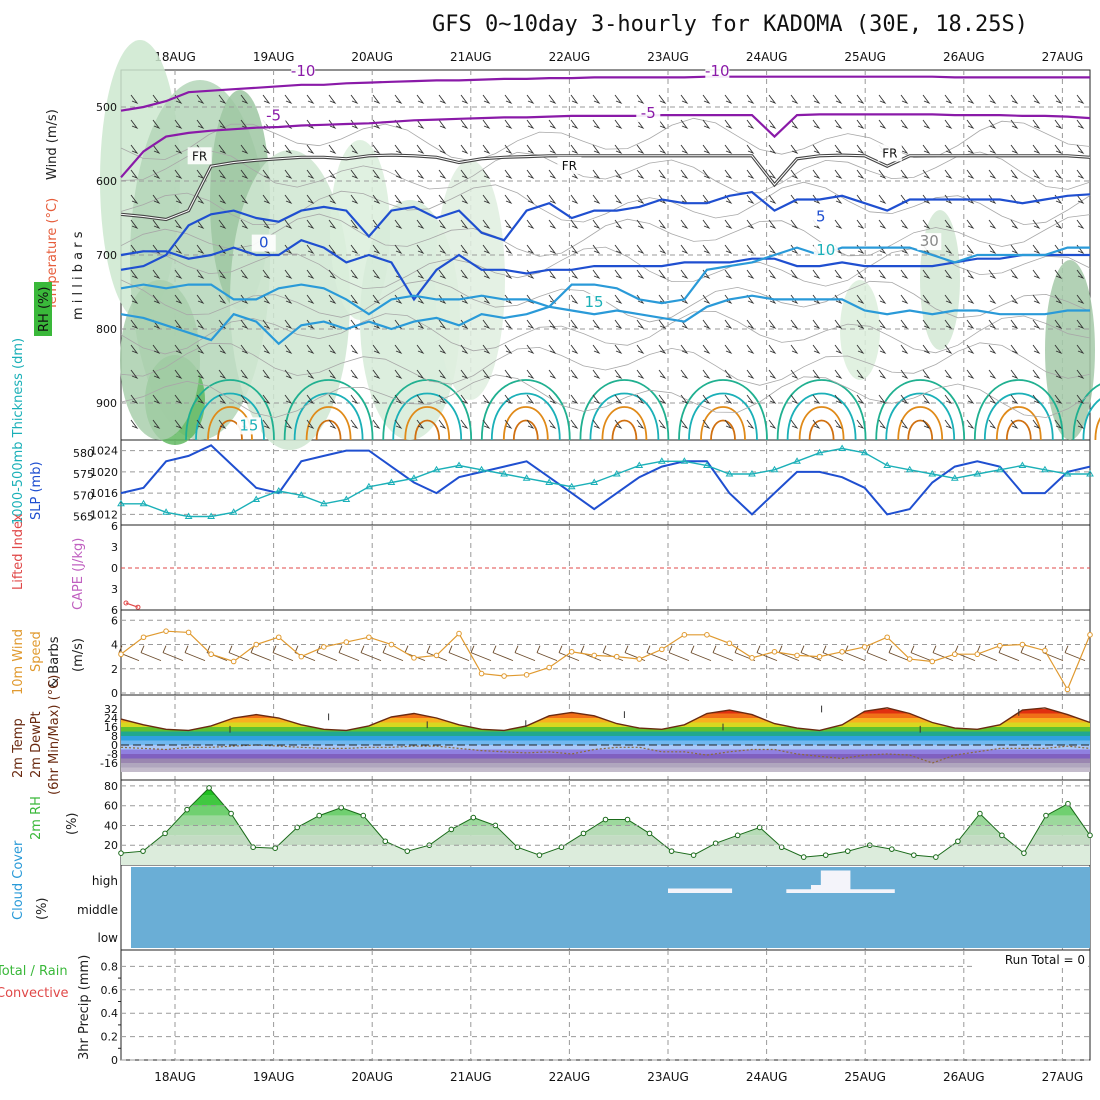  I want to click on precip-tick: 0.2, so click(110, 1037).